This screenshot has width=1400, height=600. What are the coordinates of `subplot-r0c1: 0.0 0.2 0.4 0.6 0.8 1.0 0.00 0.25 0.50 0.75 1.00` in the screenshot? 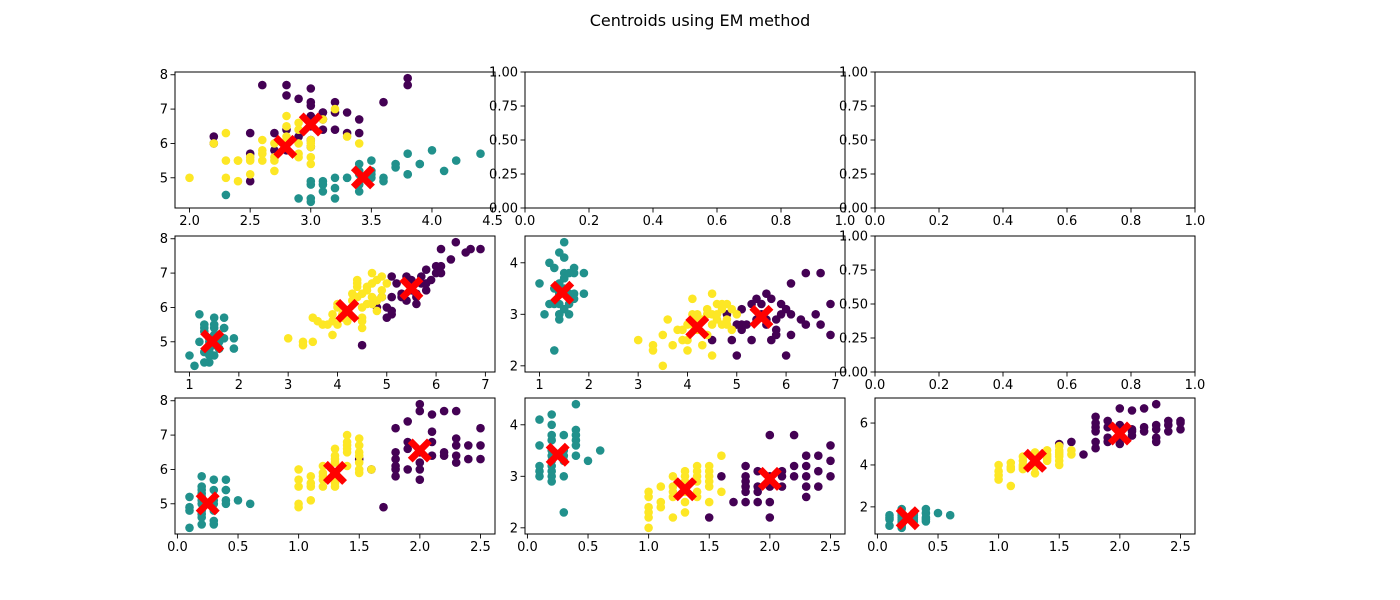 It's located at (672, 148).